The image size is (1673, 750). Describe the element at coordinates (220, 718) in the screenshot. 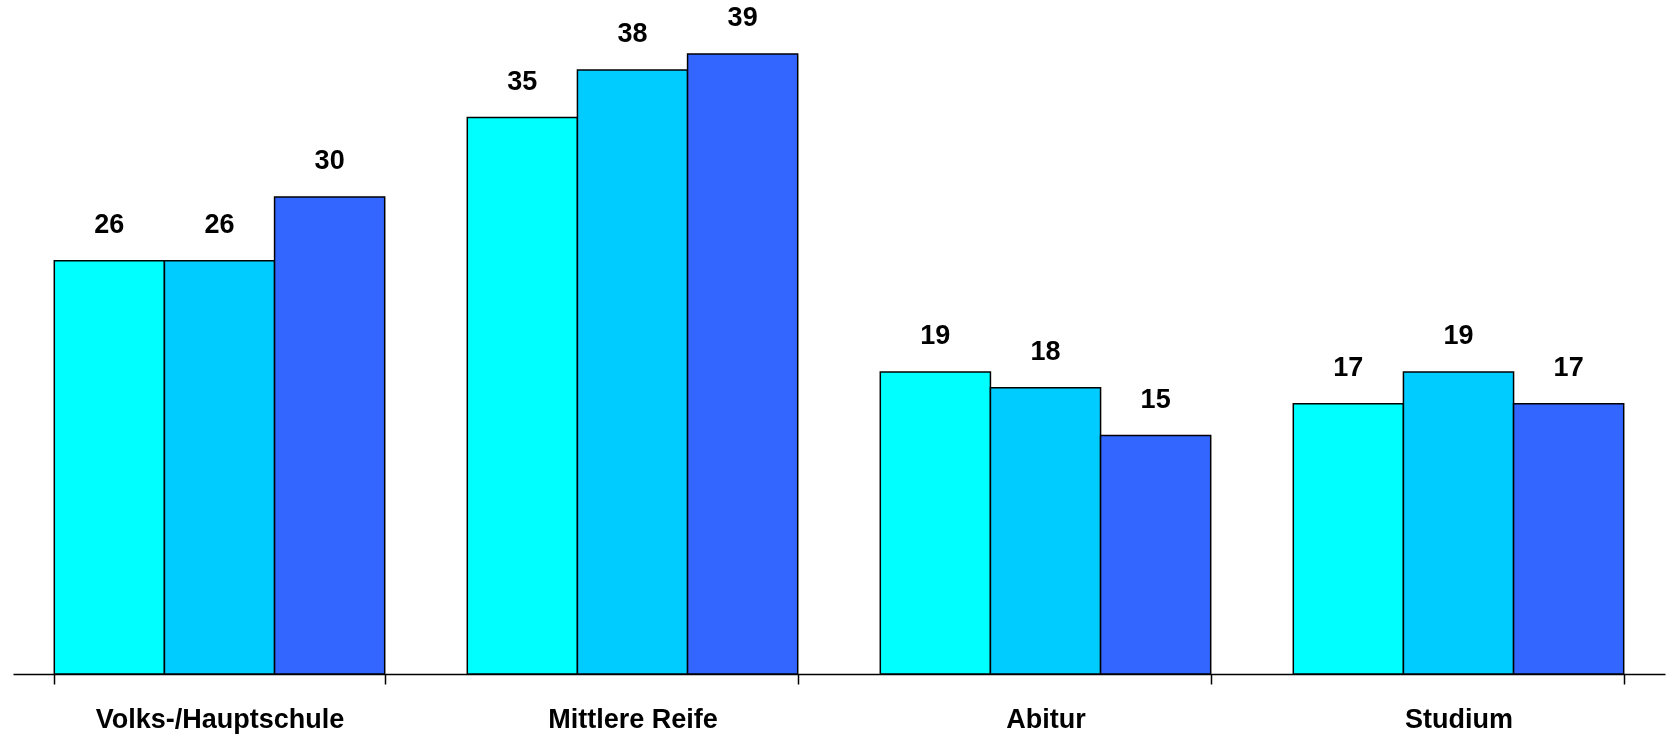

I see `x-tick-label: Volks-/Hauptschule` at that location.